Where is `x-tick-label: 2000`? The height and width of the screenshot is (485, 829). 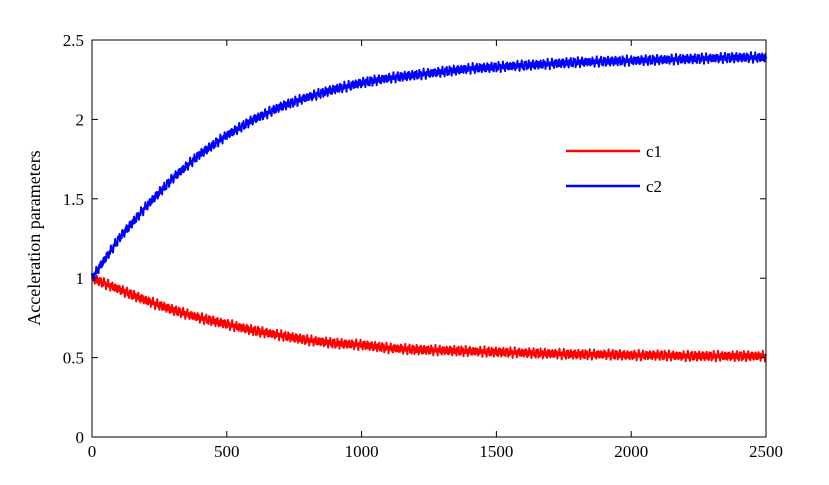 x-tick-label: 2000 is located at coordinates (631, 451).